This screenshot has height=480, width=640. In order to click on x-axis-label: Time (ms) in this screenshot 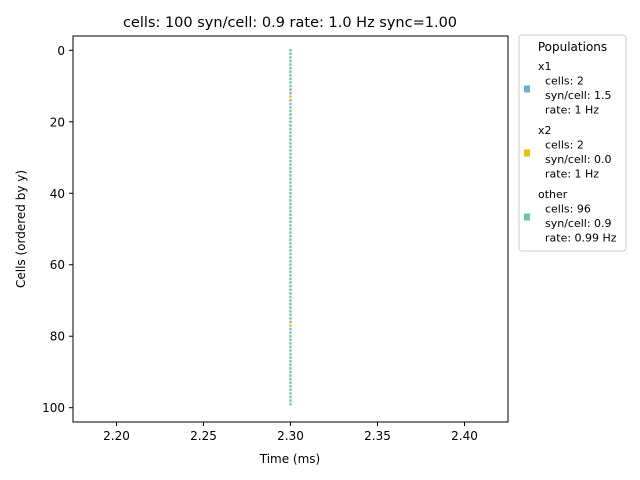, I will do `click(290, 459)`.